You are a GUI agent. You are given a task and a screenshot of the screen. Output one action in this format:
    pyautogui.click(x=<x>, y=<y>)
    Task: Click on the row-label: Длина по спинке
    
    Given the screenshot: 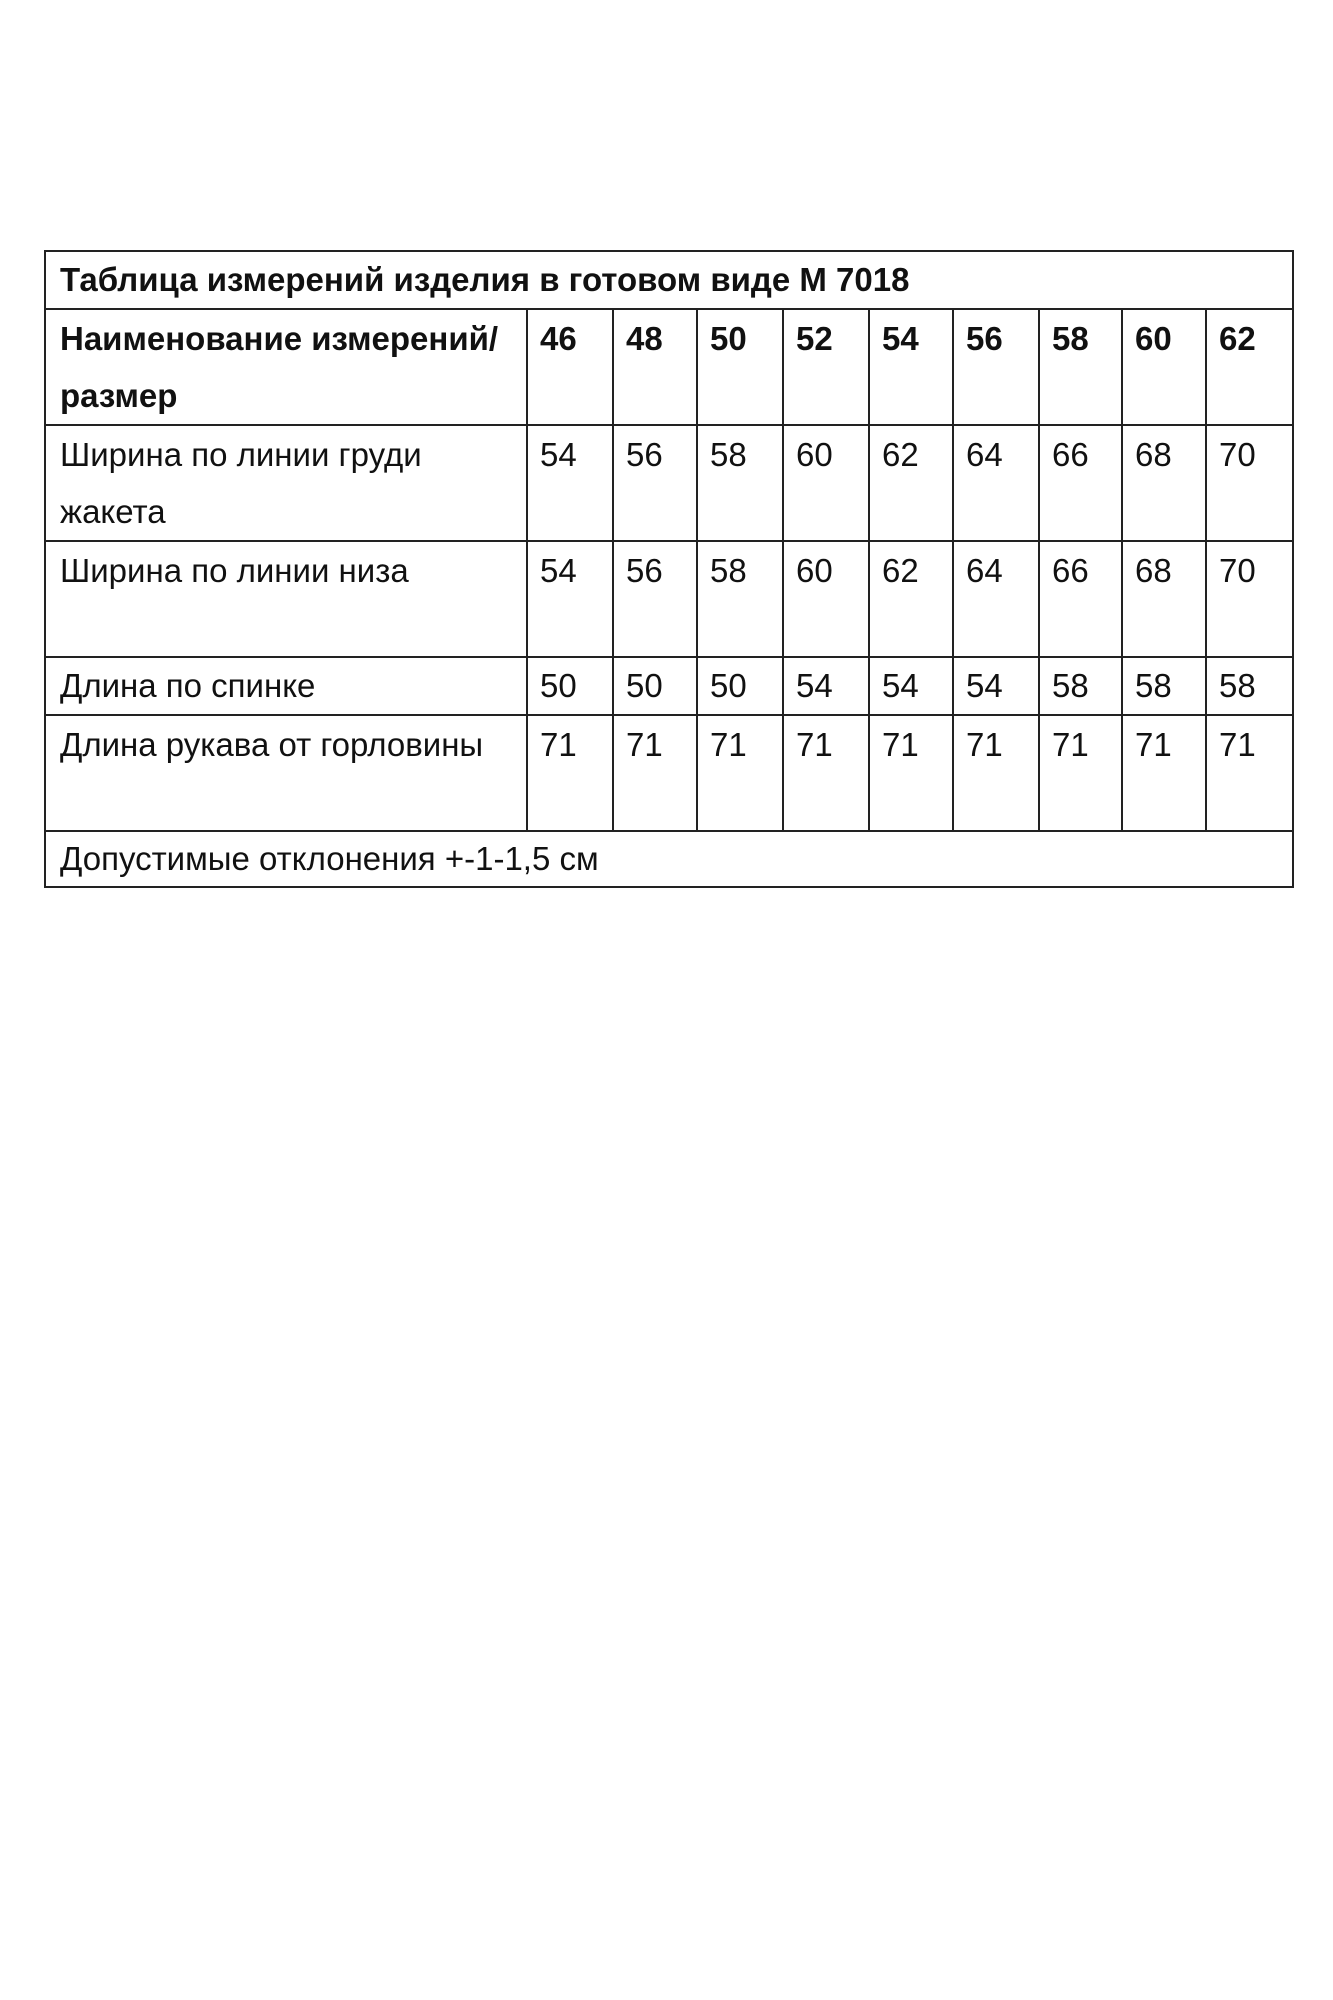 What is the action you would take?
    pyautogui.click(x=286, y=686)
    